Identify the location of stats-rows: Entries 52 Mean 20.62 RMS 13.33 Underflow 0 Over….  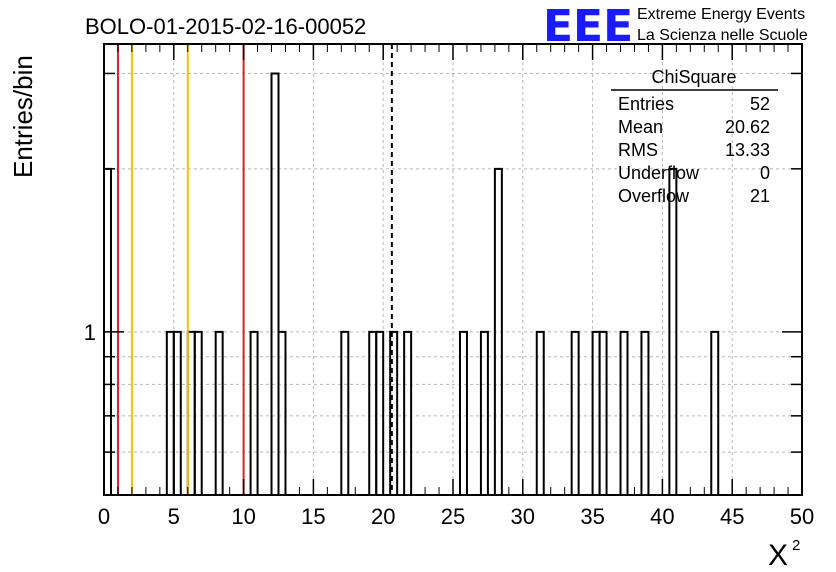
(694, 150).